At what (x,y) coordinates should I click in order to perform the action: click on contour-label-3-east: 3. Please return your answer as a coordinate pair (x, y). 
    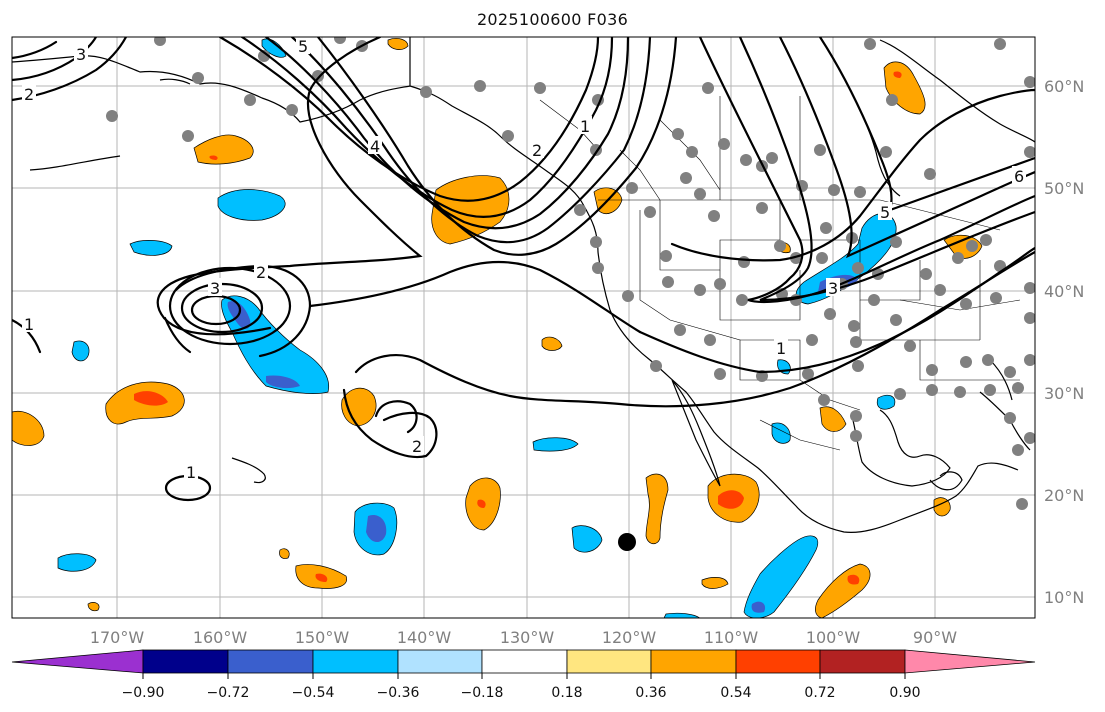
    Looking at the image, I should click on (833, 288).